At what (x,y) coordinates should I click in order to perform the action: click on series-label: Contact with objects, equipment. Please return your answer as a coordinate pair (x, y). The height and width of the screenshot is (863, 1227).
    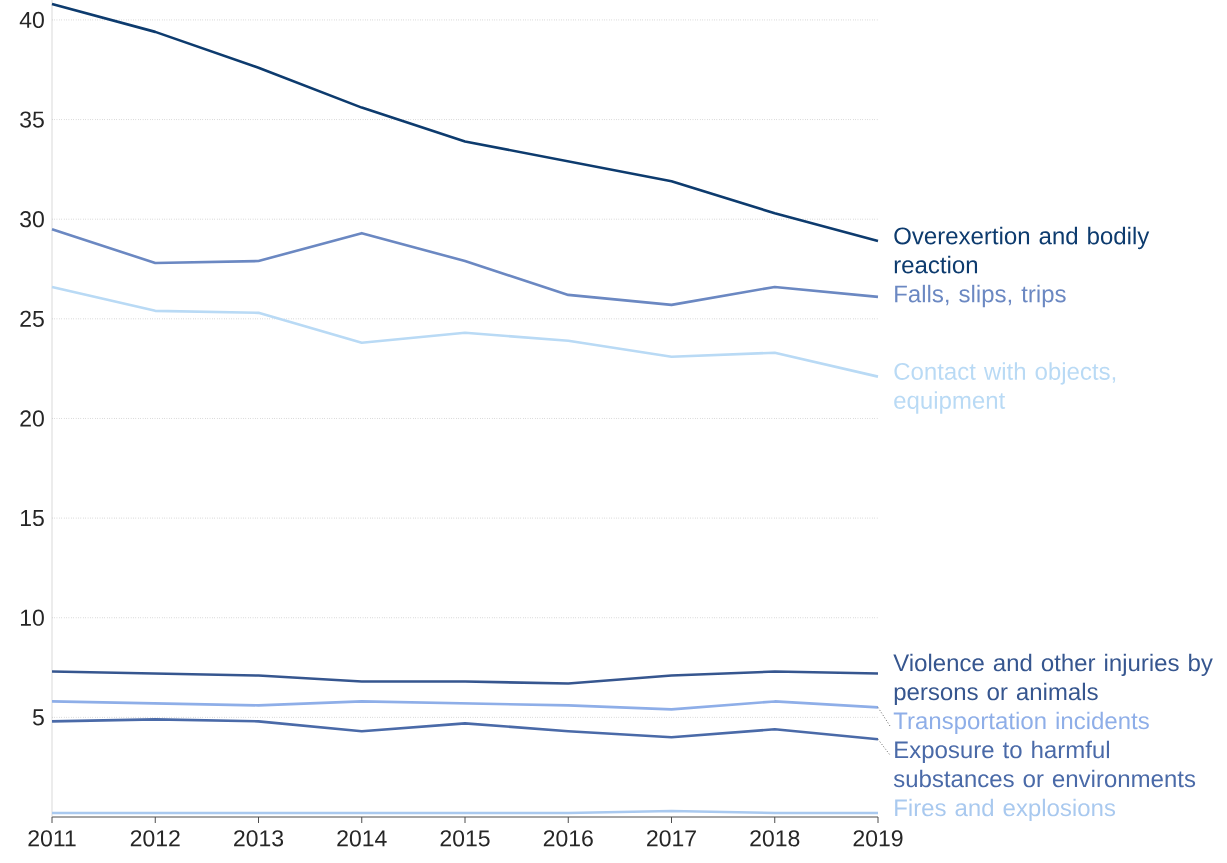
    Looking at the image, I should click on (1005, 388).